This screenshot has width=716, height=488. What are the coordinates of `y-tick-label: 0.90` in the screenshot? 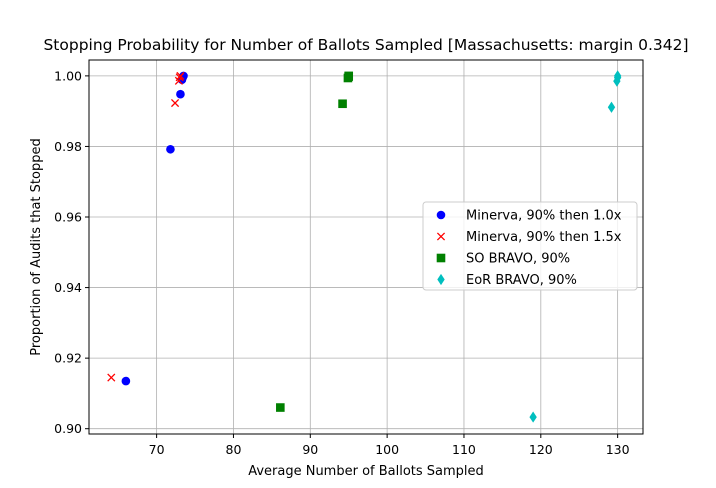 It's located at (68, 428).